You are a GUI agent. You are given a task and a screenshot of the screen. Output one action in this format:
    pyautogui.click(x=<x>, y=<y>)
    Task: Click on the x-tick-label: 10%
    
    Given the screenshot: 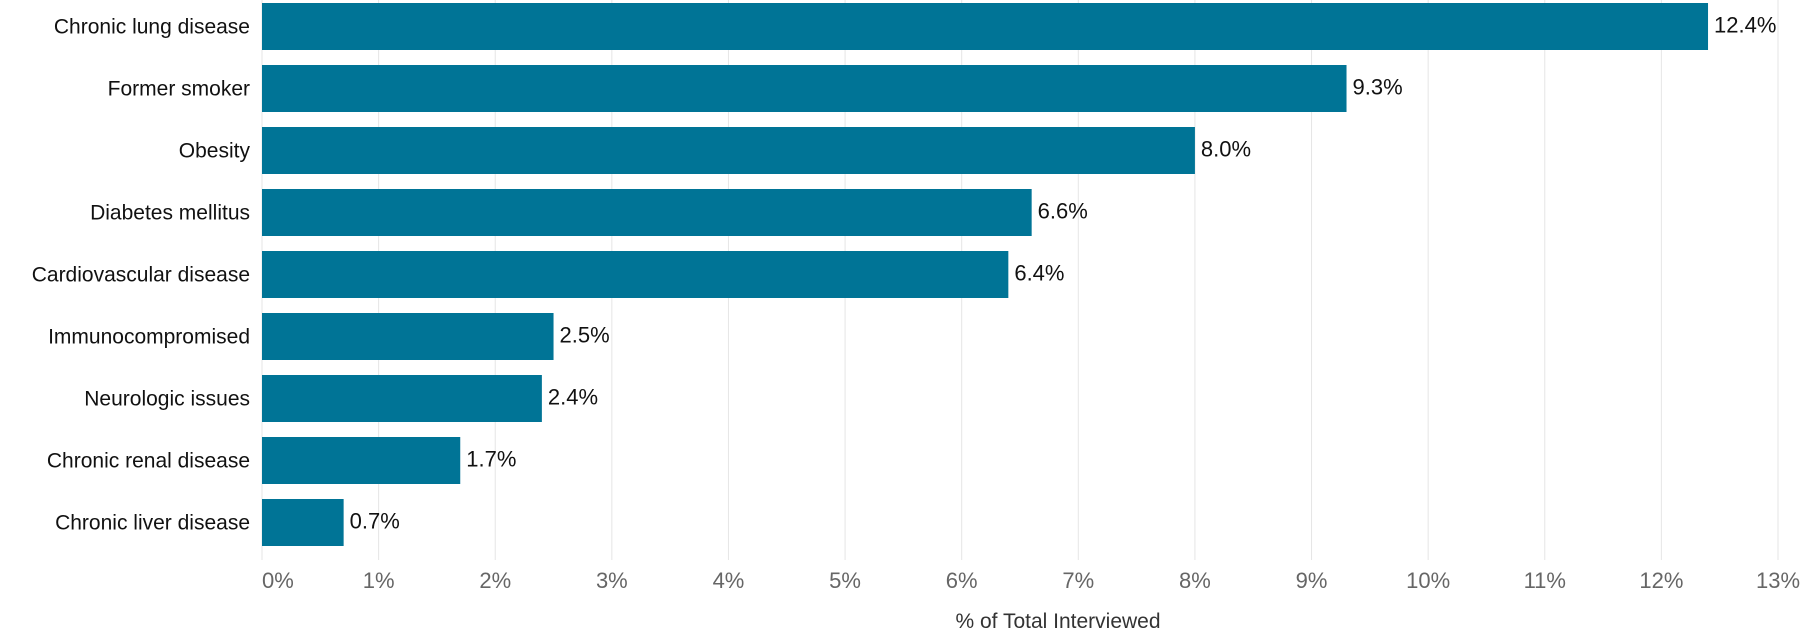 What is the action you would take?
    pyautogui.click(x=1428, y=580)
    